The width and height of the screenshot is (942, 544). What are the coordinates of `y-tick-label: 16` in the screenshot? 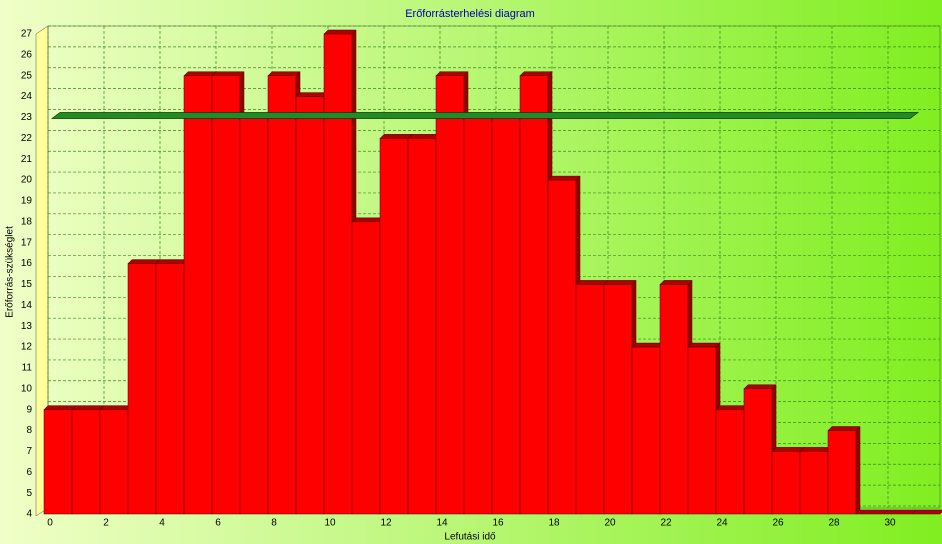 It's located at (27, 263).